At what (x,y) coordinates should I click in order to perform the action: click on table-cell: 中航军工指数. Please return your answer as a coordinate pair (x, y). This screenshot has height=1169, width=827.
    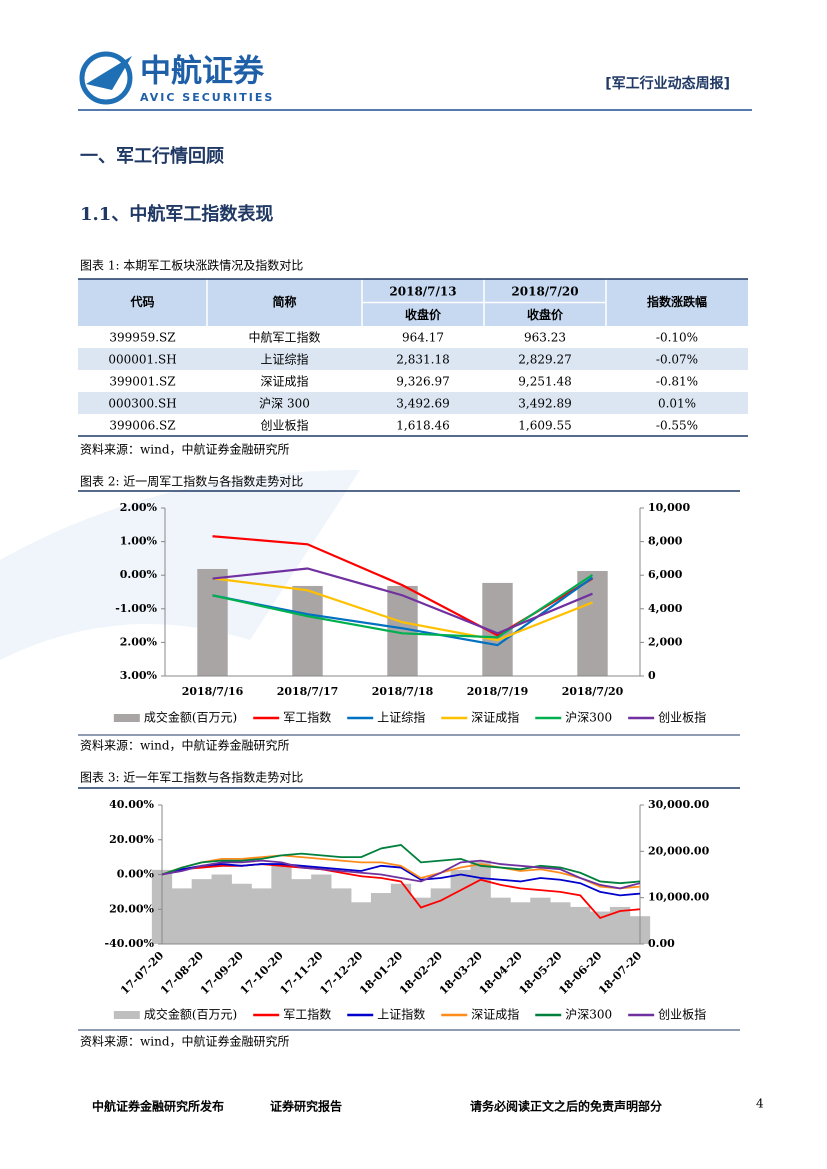
    Looking at the image, I should click on (284, 337).